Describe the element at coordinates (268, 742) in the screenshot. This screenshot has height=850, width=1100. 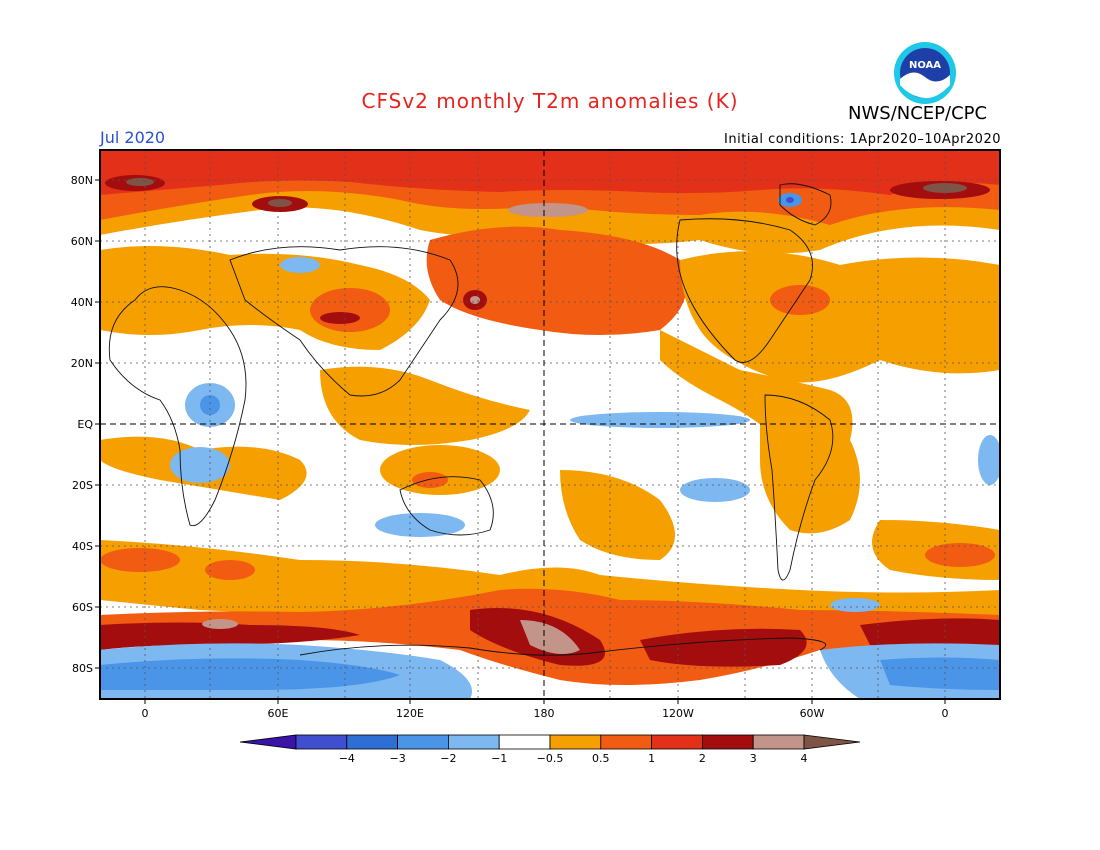
I see `colorbar-extend-low` at that location.